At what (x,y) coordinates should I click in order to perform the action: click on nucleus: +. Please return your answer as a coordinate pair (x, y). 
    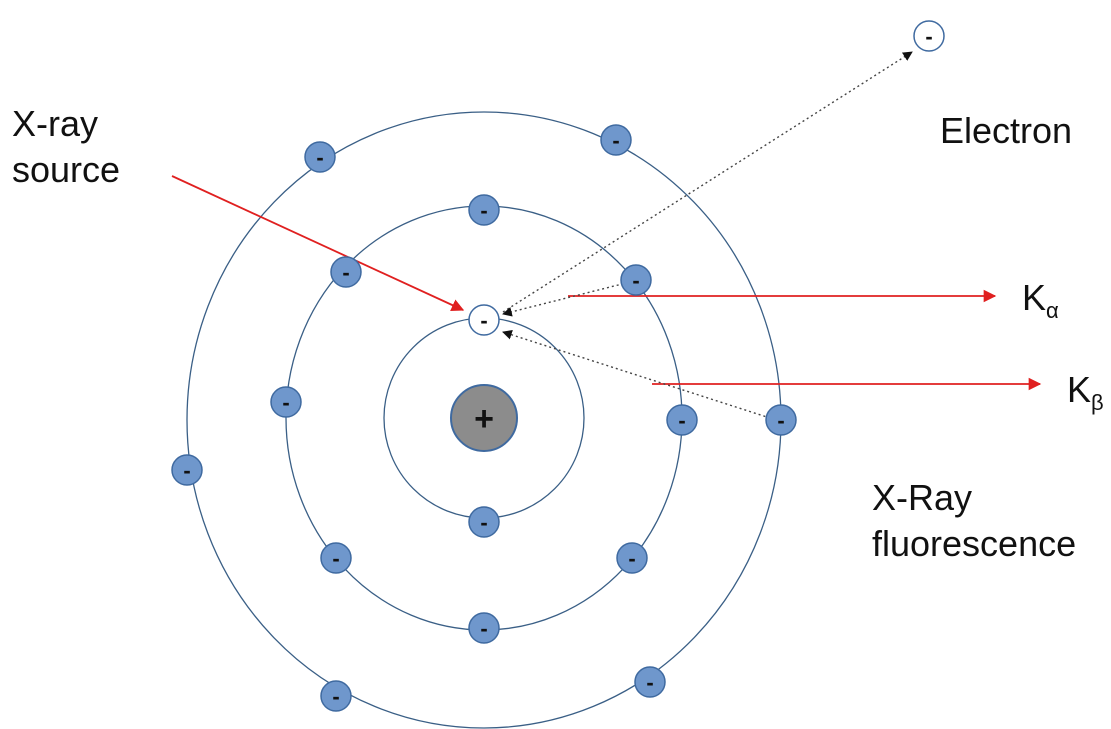
    Looking at the image, I should click on (484, 418).